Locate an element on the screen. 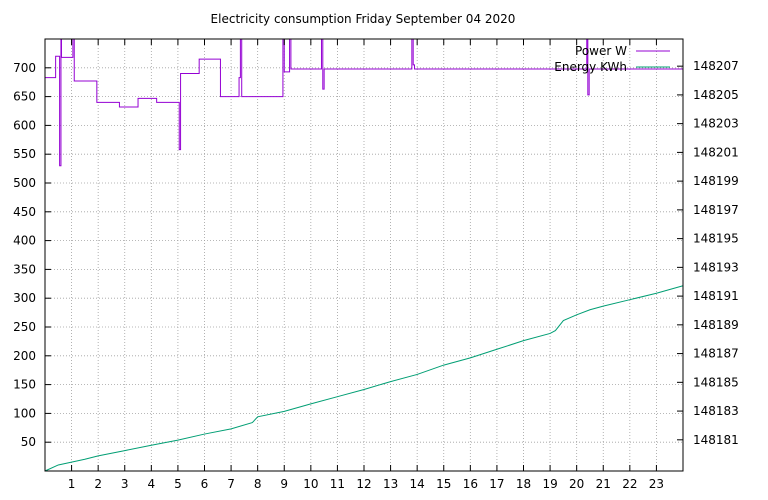 The width and height of the screenshot is (768, 500). x-tick-label: 7 is located at coordinates (231, 484).